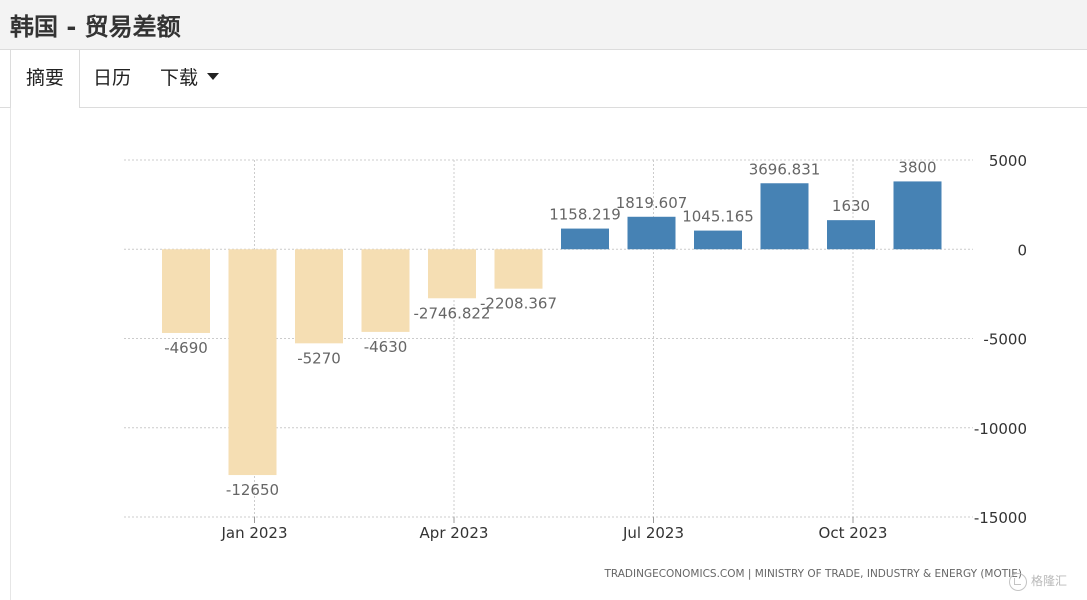 The height and width of the screenshot is (600, 1087). Describe the element at coordinates (851, 206) in the screenshot. I see `data-label: 1630` at that location.